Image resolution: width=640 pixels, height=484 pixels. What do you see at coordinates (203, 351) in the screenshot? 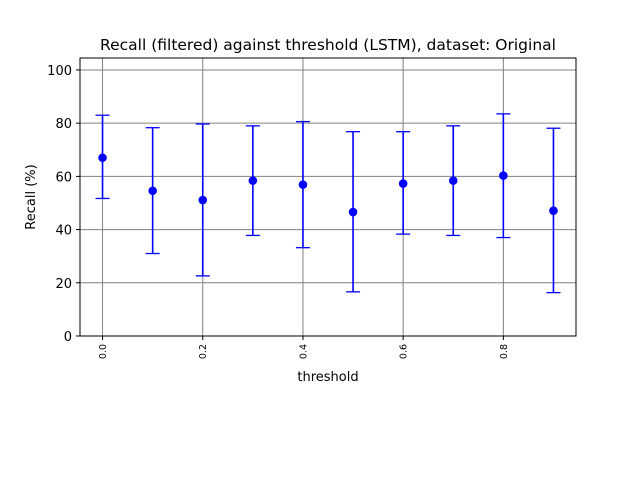
I see `x-tick-label: 0.2` at bounding box center [203, 351].